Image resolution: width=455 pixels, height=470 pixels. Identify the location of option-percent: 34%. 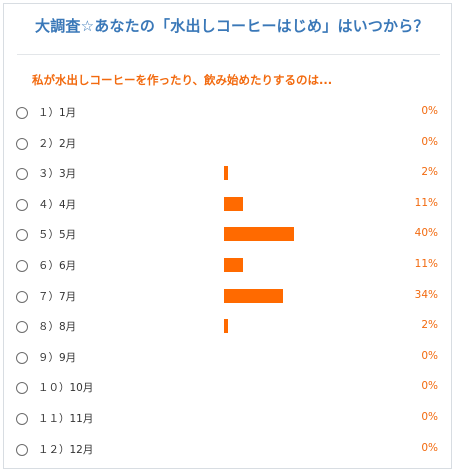
(426, 294).